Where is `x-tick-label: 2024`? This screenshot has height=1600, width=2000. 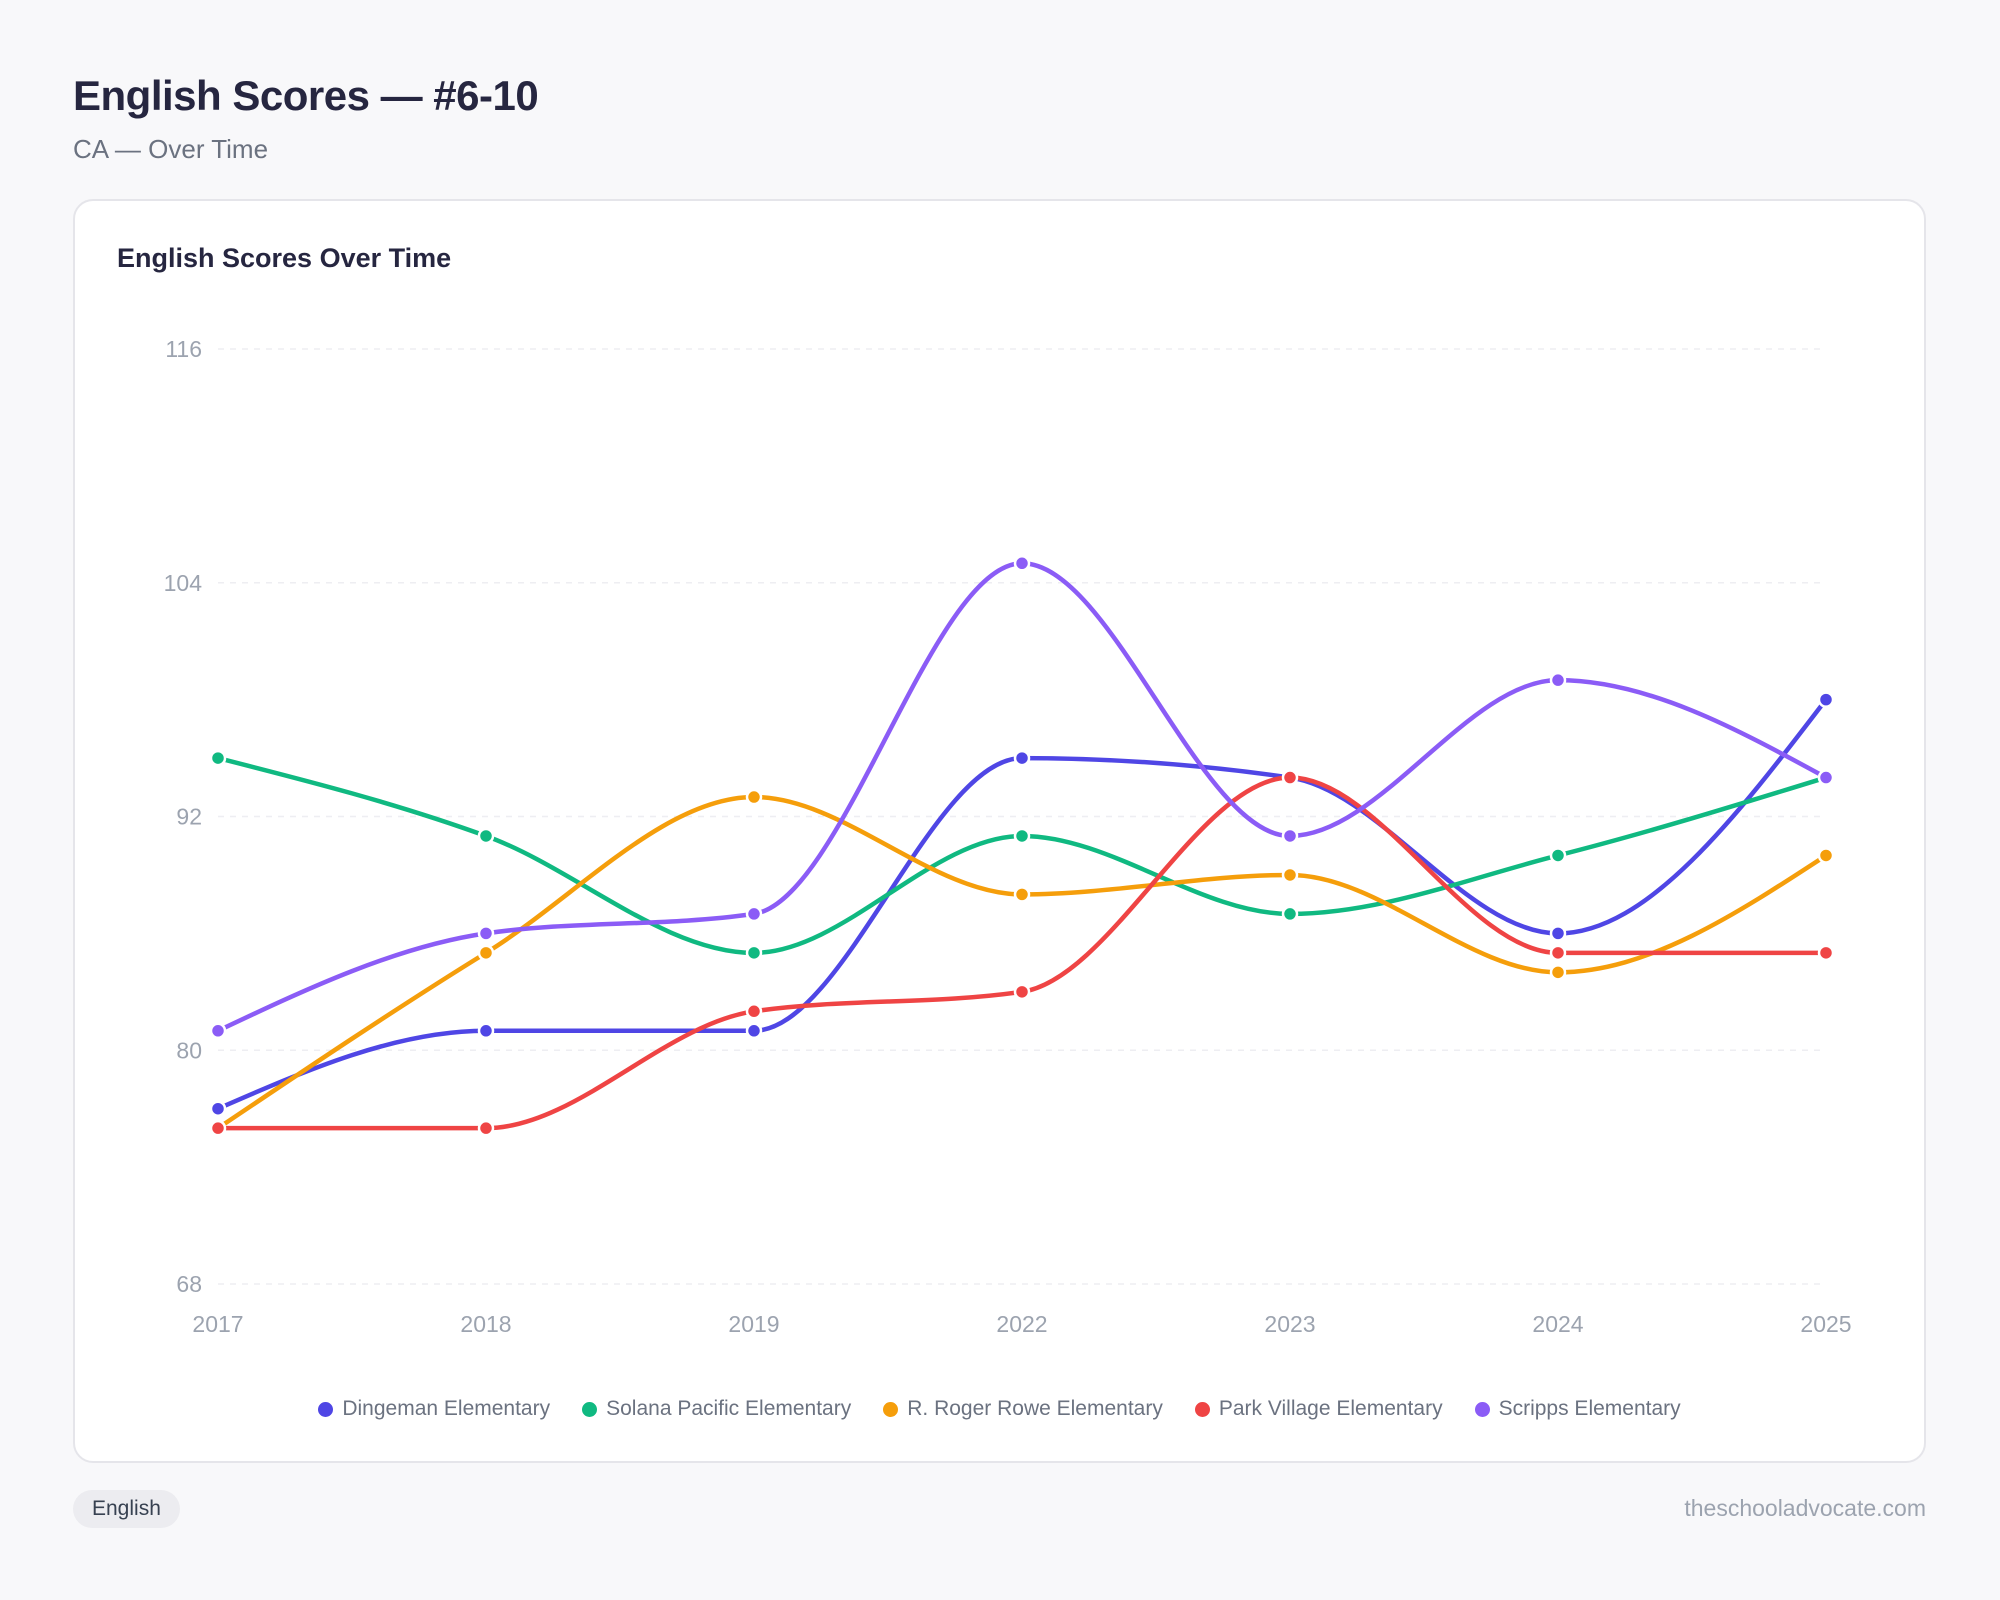 x-tick-label: 2024 is located at coordinates (1557, 1324).